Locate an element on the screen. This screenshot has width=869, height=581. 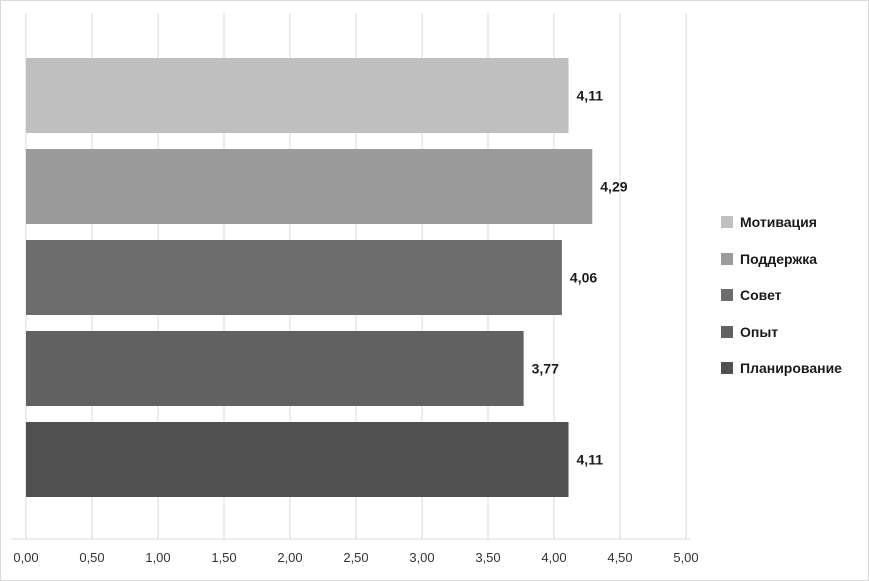
x-tick-label: 0,00 is located at coordinates (25, 557).